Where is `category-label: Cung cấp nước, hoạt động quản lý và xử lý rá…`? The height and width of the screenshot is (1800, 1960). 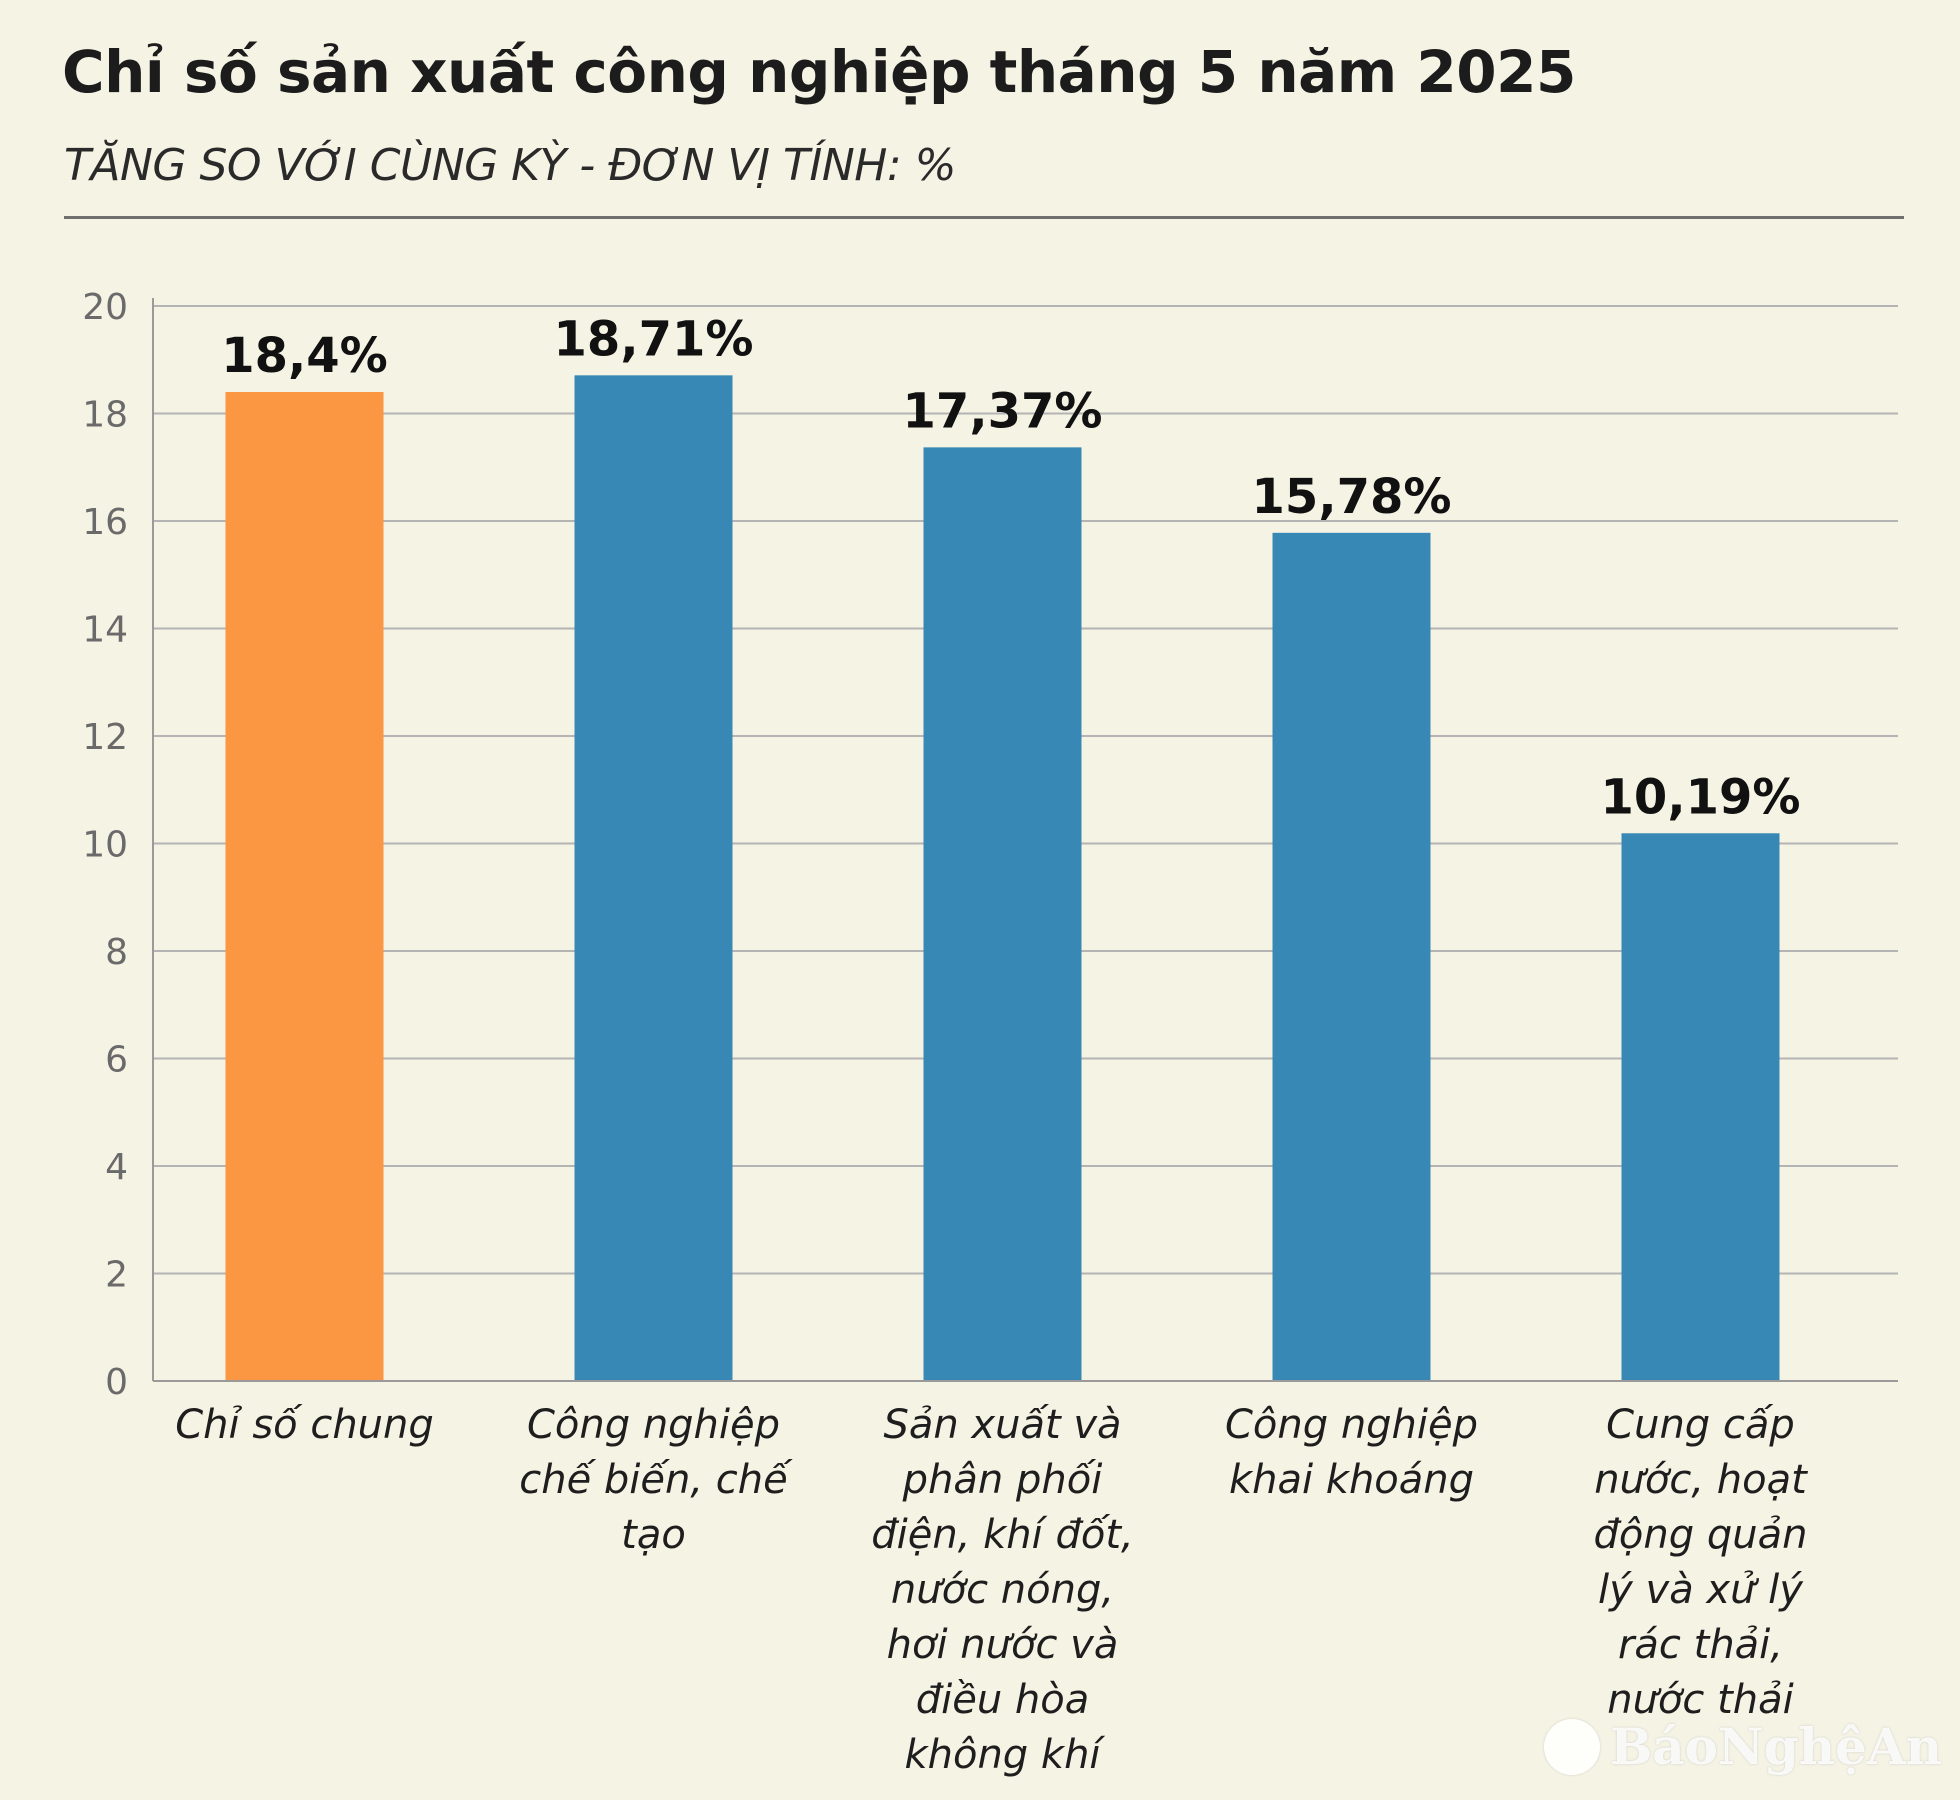 category-label: Cung cấp nước, hoạt động quản lý và xử lý rá… is located at coordinates (1701, 1562).